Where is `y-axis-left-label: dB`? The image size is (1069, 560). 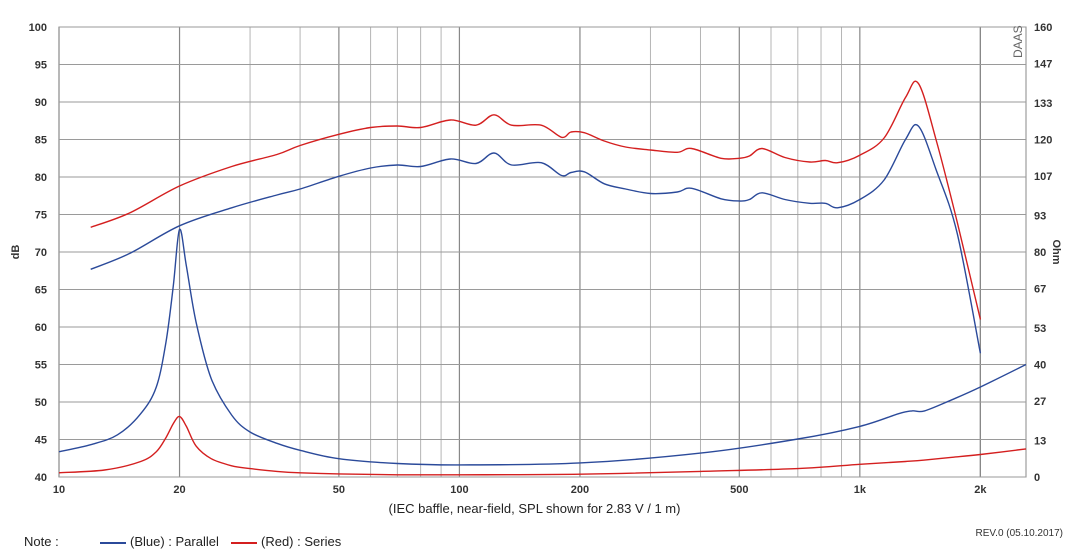
y-axis-left-label: dB is located at coordinates (16, 252).